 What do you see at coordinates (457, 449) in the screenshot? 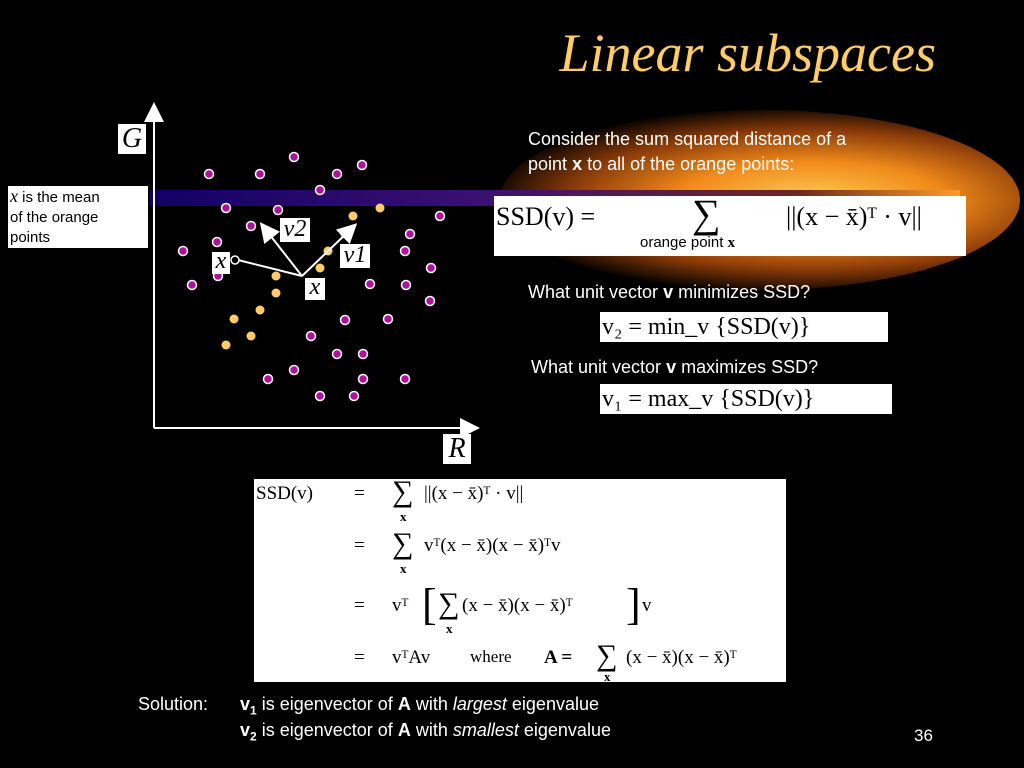
I see `x-axis-label: R` at bounding box center [457, 449].